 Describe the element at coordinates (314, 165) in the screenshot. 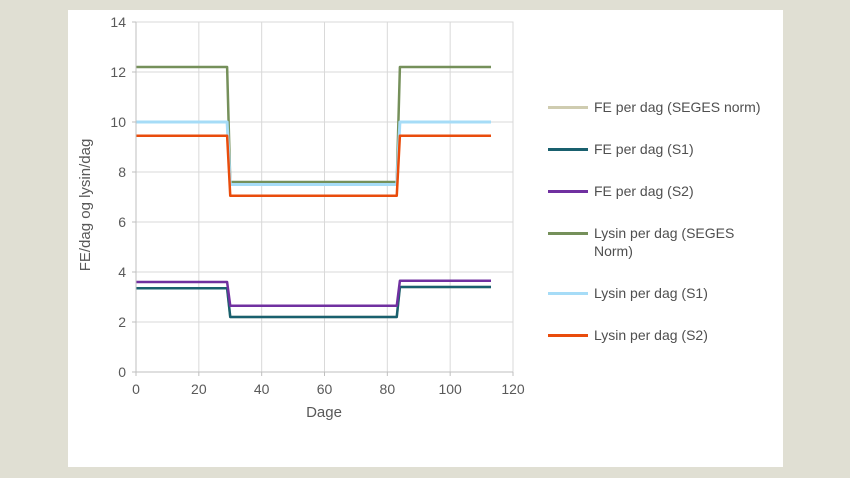

I see `series-line-lysin-per-dag-s2` at that location.